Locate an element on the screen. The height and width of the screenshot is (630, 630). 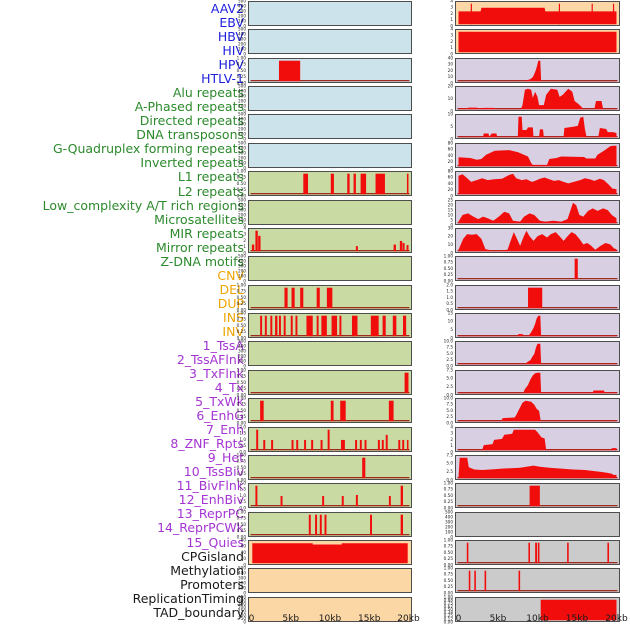
y-tick-label: 10 is located at coordinates (450, 114).